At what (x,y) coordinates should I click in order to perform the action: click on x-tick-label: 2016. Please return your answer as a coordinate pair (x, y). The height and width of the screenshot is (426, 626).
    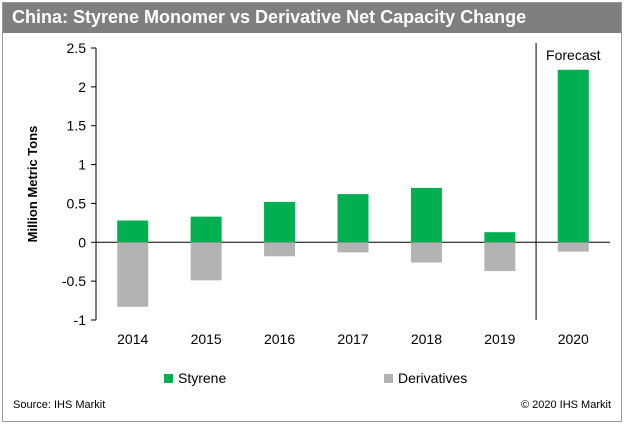
    Looking at the image, I should click on (279, 339).